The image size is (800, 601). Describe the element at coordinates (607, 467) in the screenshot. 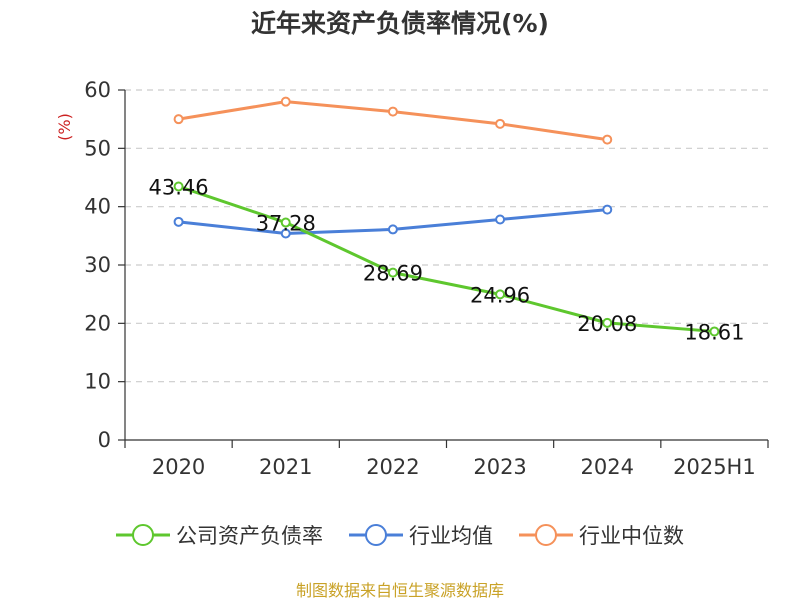

I see `x-tick-label: 2024` at that location.